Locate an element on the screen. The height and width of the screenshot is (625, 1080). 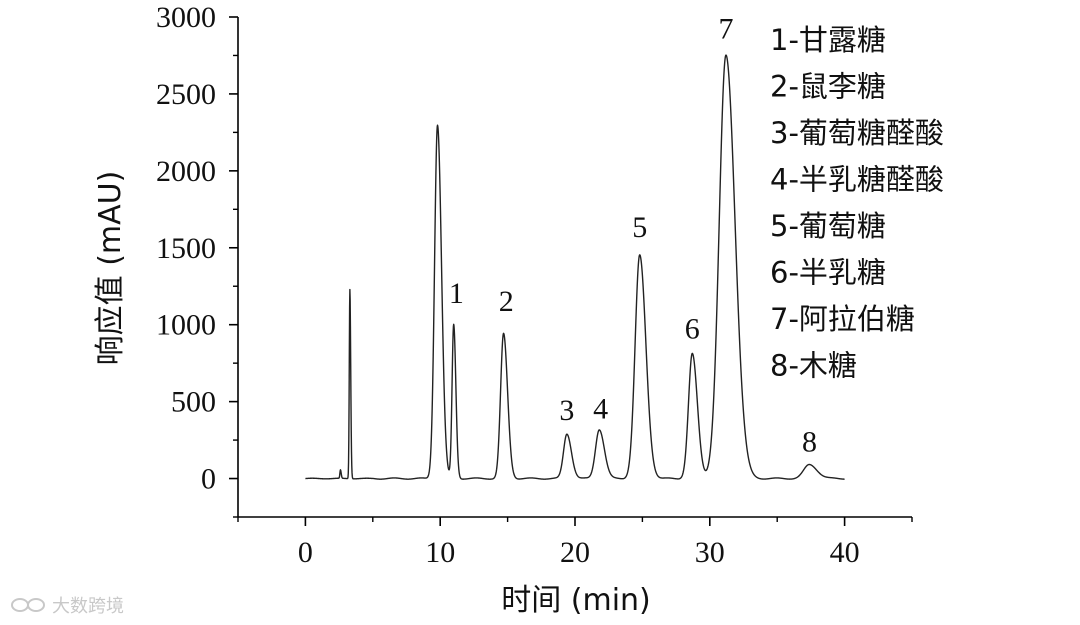
y-tick-label: 2500 is located at coordinates (186, 94).